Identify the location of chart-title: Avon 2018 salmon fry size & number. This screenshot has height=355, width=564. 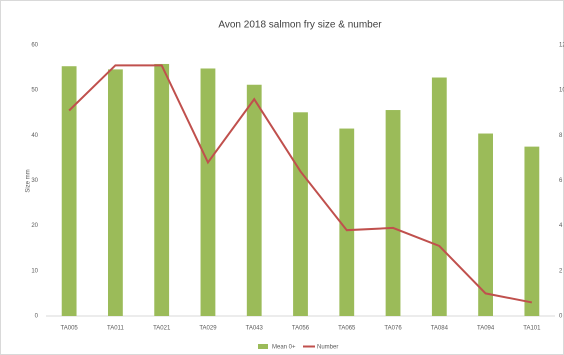
(300, 25).